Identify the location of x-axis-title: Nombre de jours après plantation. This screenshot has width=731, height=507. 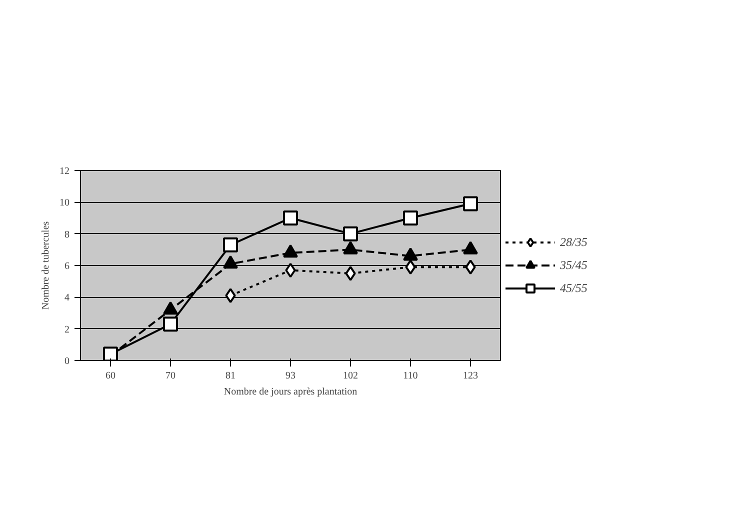
(291, 392).